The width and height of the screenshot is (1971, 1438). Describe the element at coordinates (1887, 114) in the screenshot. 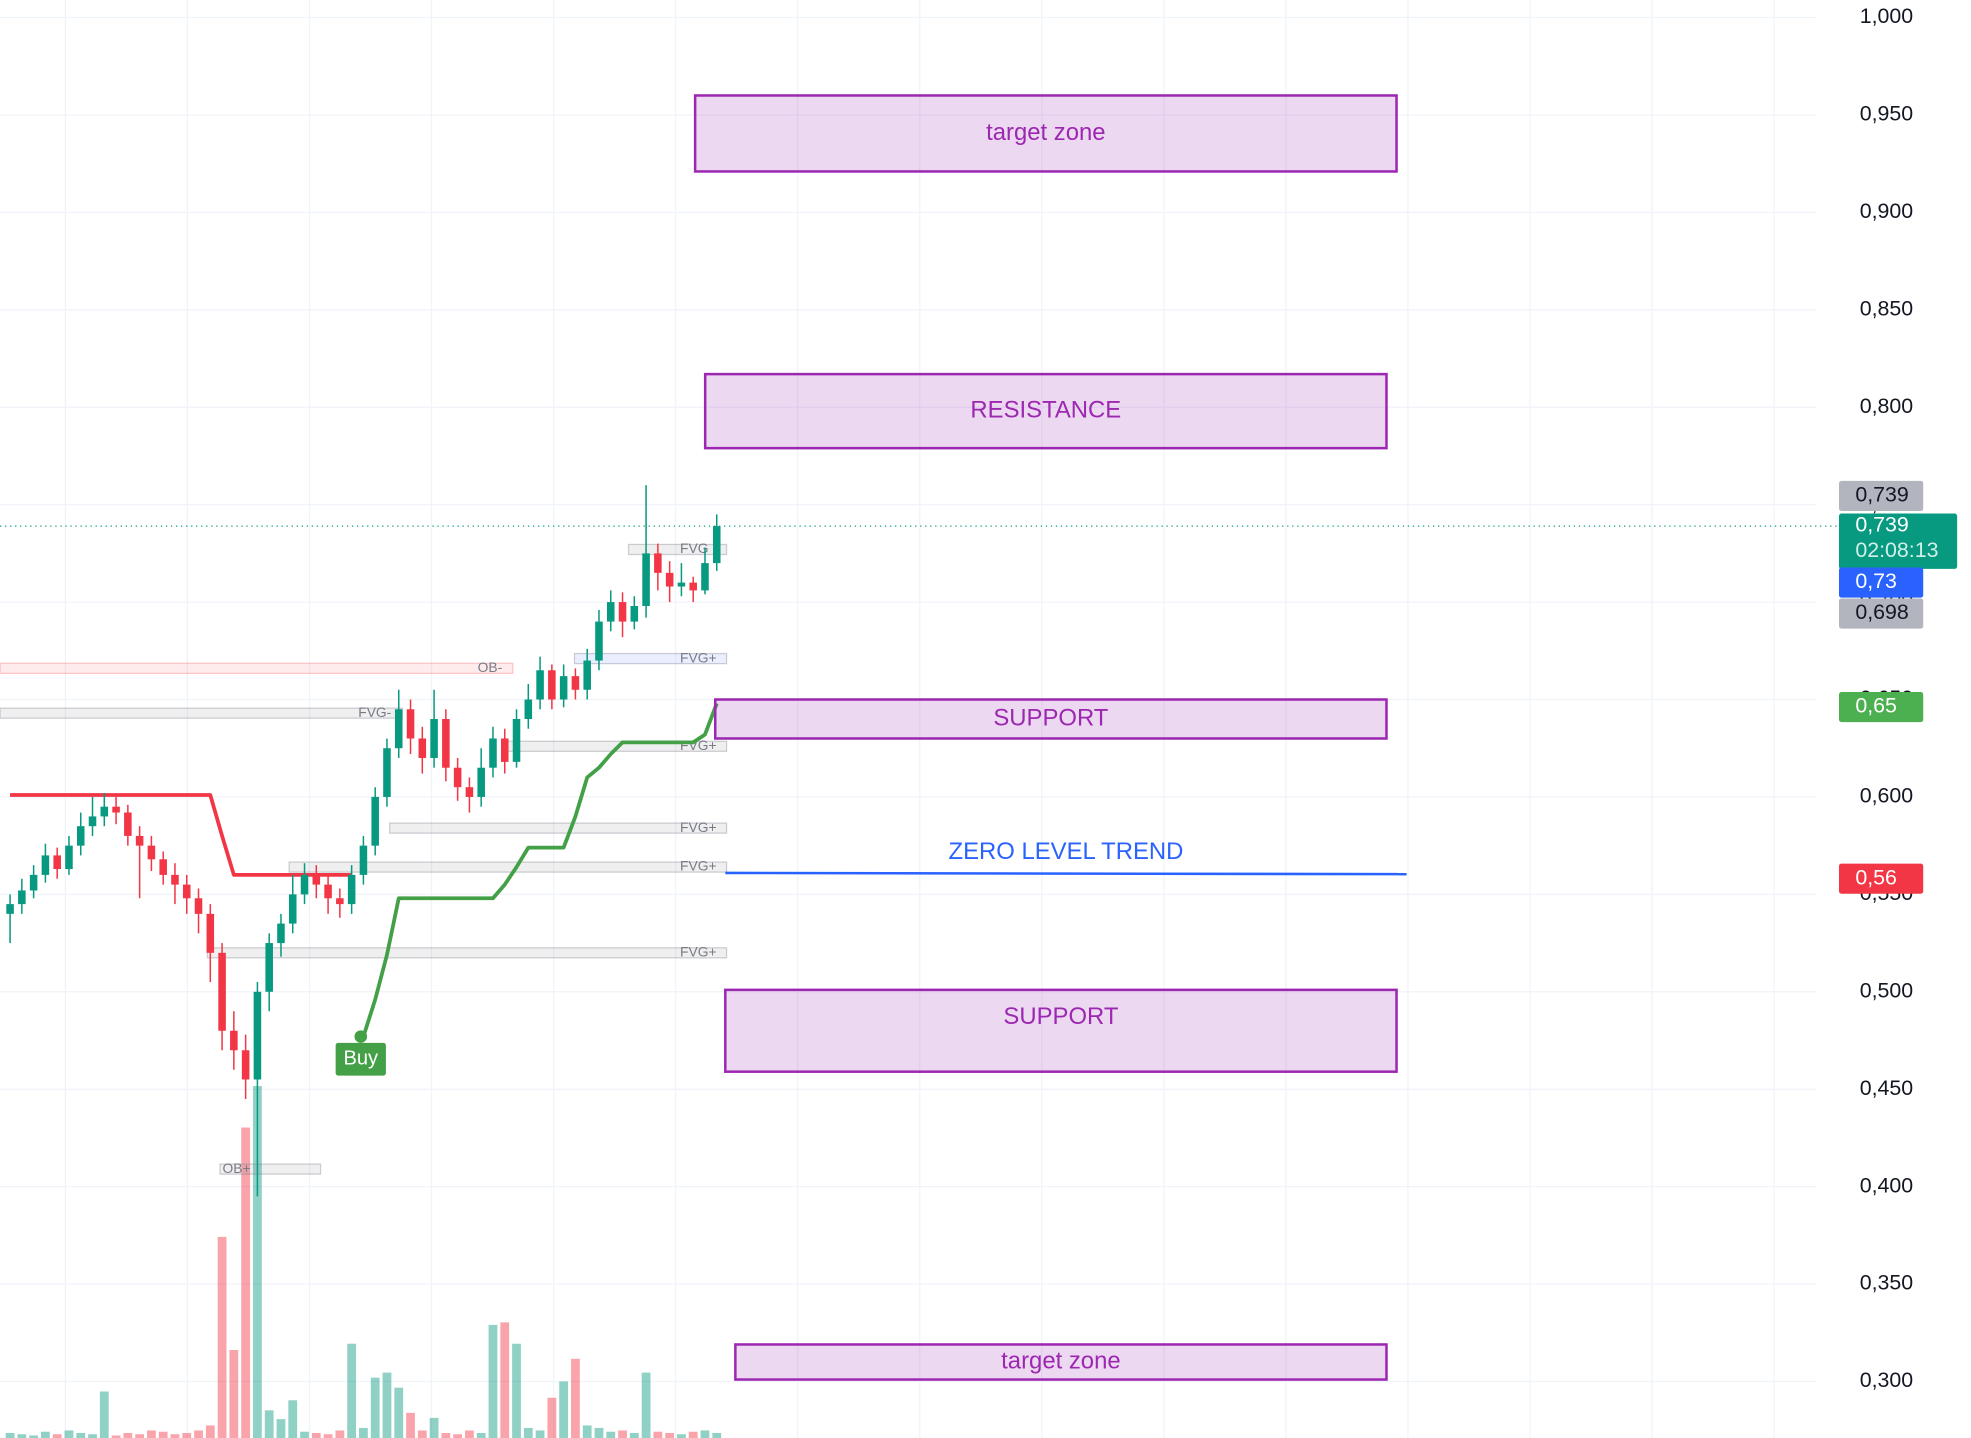

I see `y-tick-label: 0,950` at that location.